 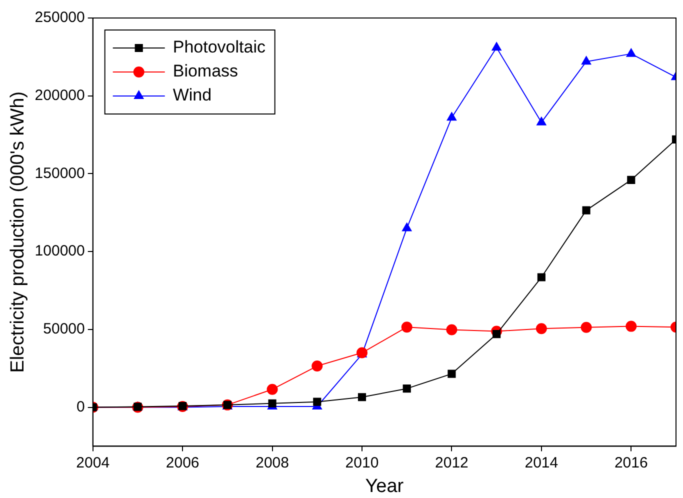 What do you see at coordinates (192, 95) in the screenshot?
I see `legend-label: Wind` at bounding box center [192, 95].